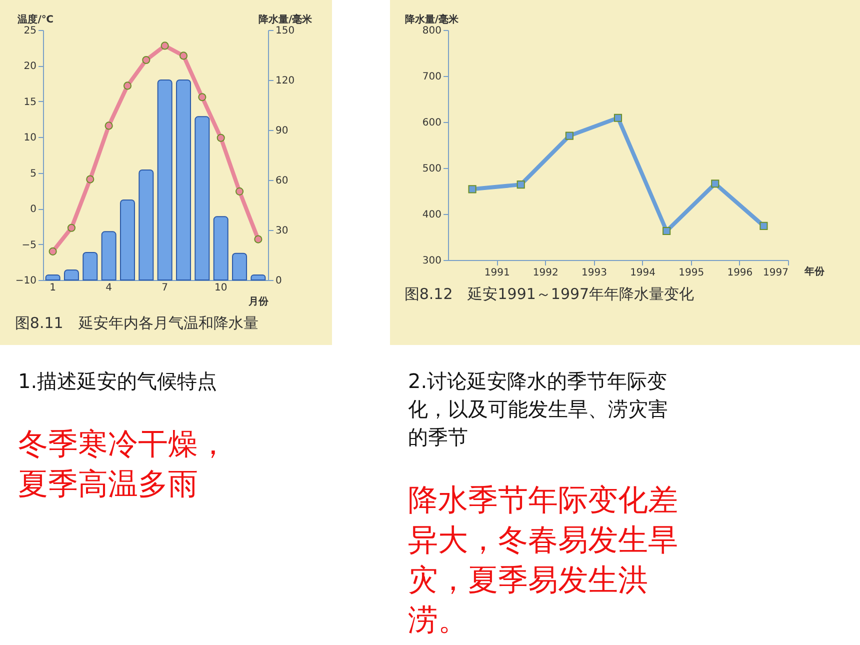 The image size is (860, 645). Describe the element at coordinates (594, 273) in the screenshot. I see `x-tick-label: 1993` at that location.